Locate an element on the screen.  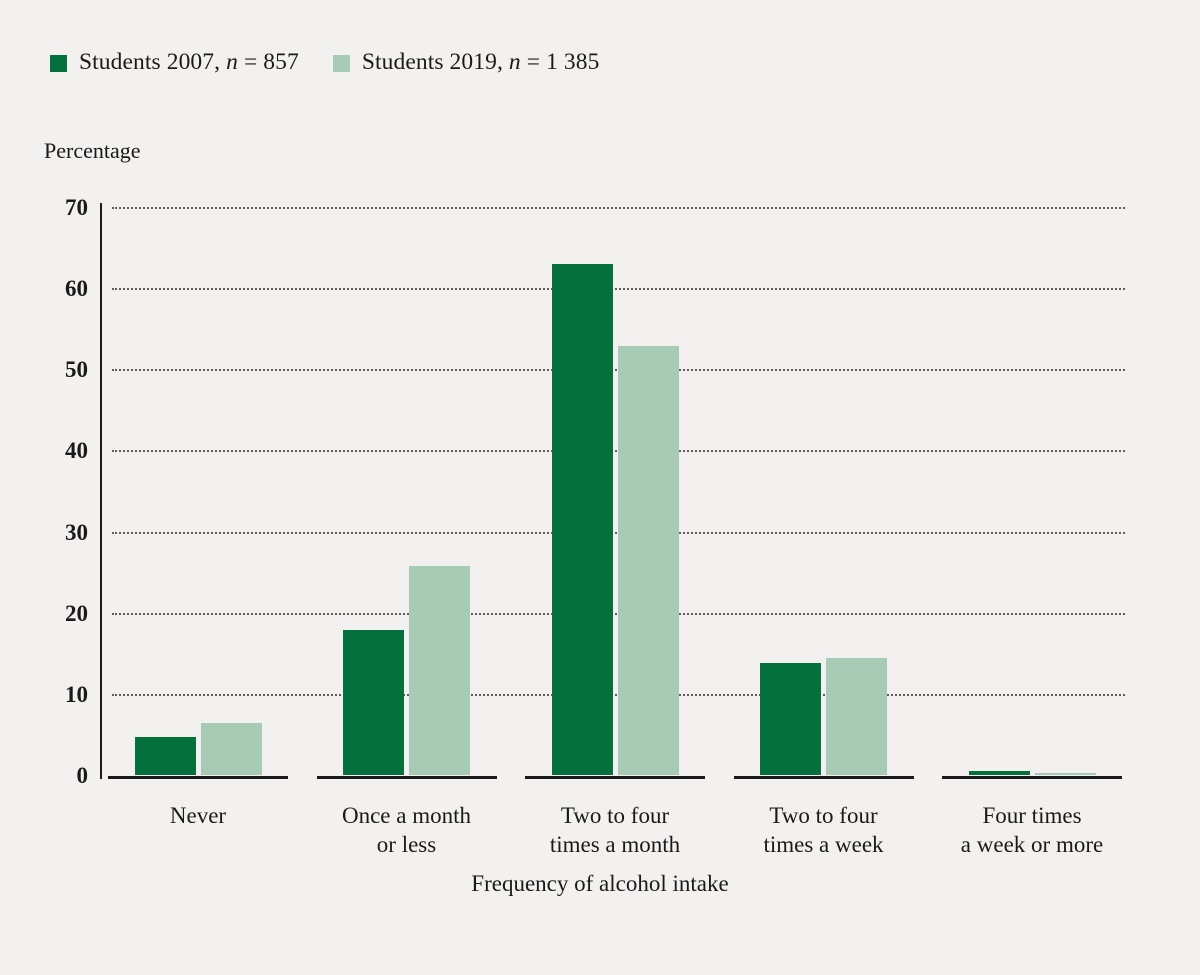
x-axis-category-label-0: Never is located at coordinates (198, 815).